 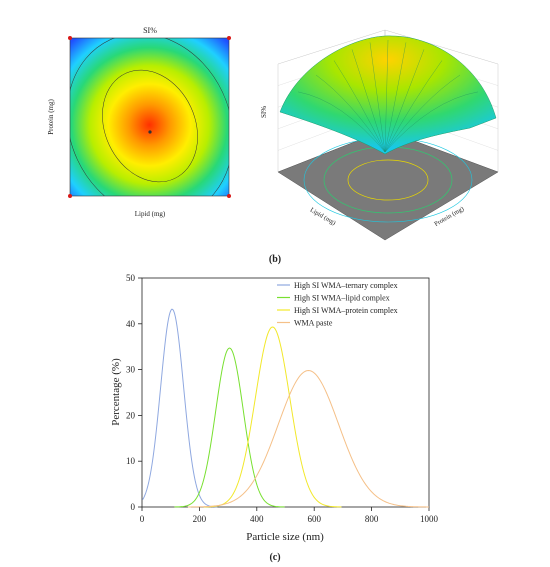 I want to click on surface-mesh, so click(x=388, y=96).